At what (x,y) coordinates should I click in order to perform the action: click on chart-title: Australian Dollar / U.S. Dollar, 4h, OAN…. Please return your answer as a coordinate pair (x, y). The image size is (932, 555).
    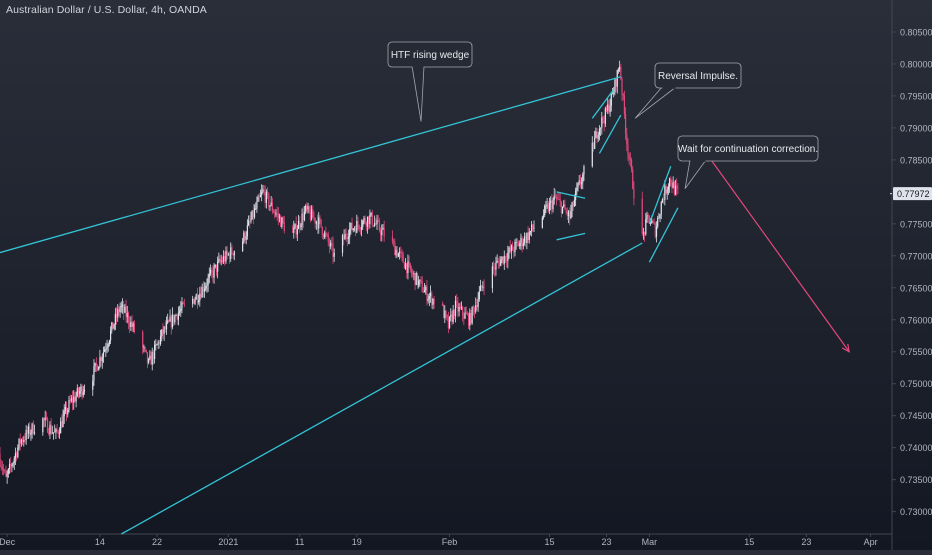
    Looking at the image, I should click on (106, 10).